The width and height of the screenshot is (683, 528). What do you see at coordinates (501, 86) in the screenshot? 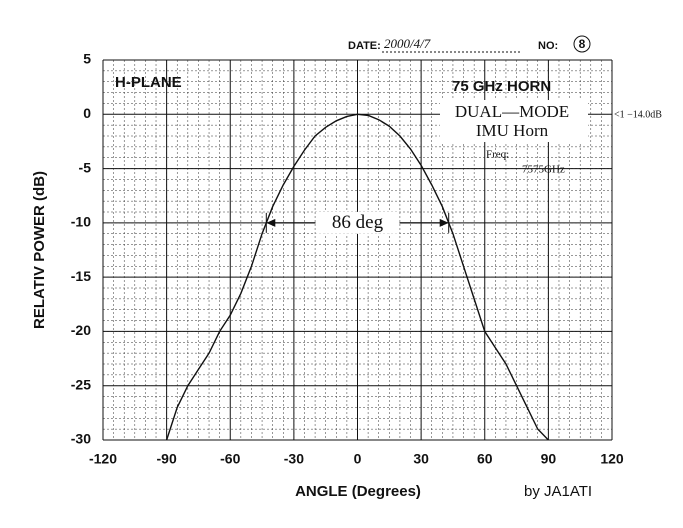
I see `horn-label: 75 GHz HORN` at bounding box center [501, 86].